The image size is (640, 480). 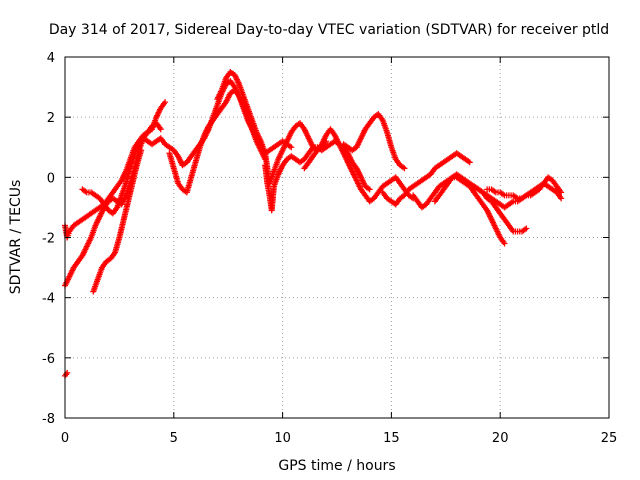 I want to click on x-tick-label: 5, so click(x=174, y=438).